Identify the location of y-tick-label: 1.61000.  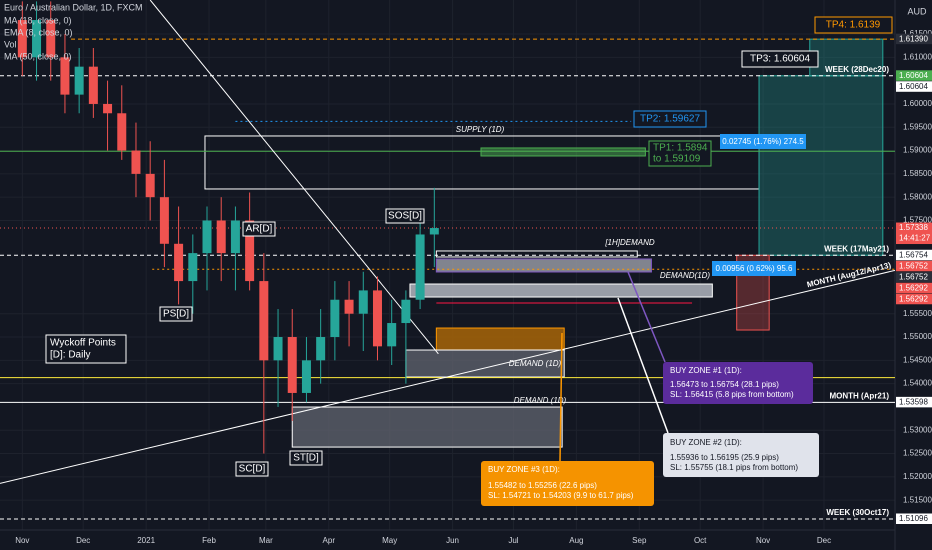
(917, 56).